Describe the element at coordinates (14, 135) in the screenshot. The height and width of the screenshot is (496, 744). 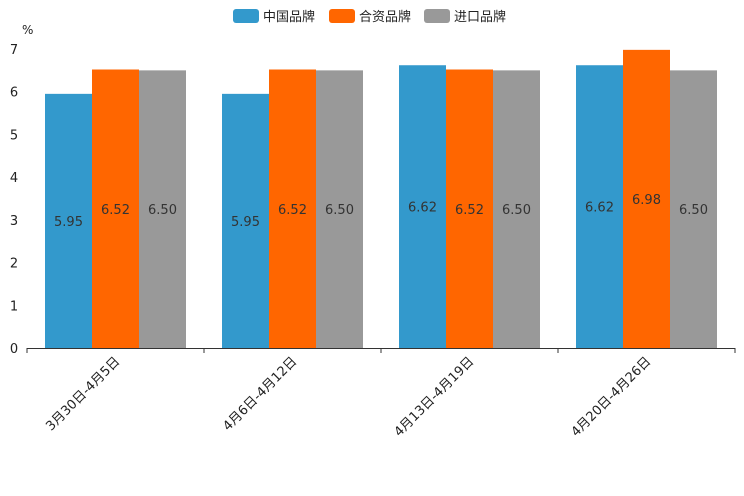
I see `y-tick-label: 5` at that location.